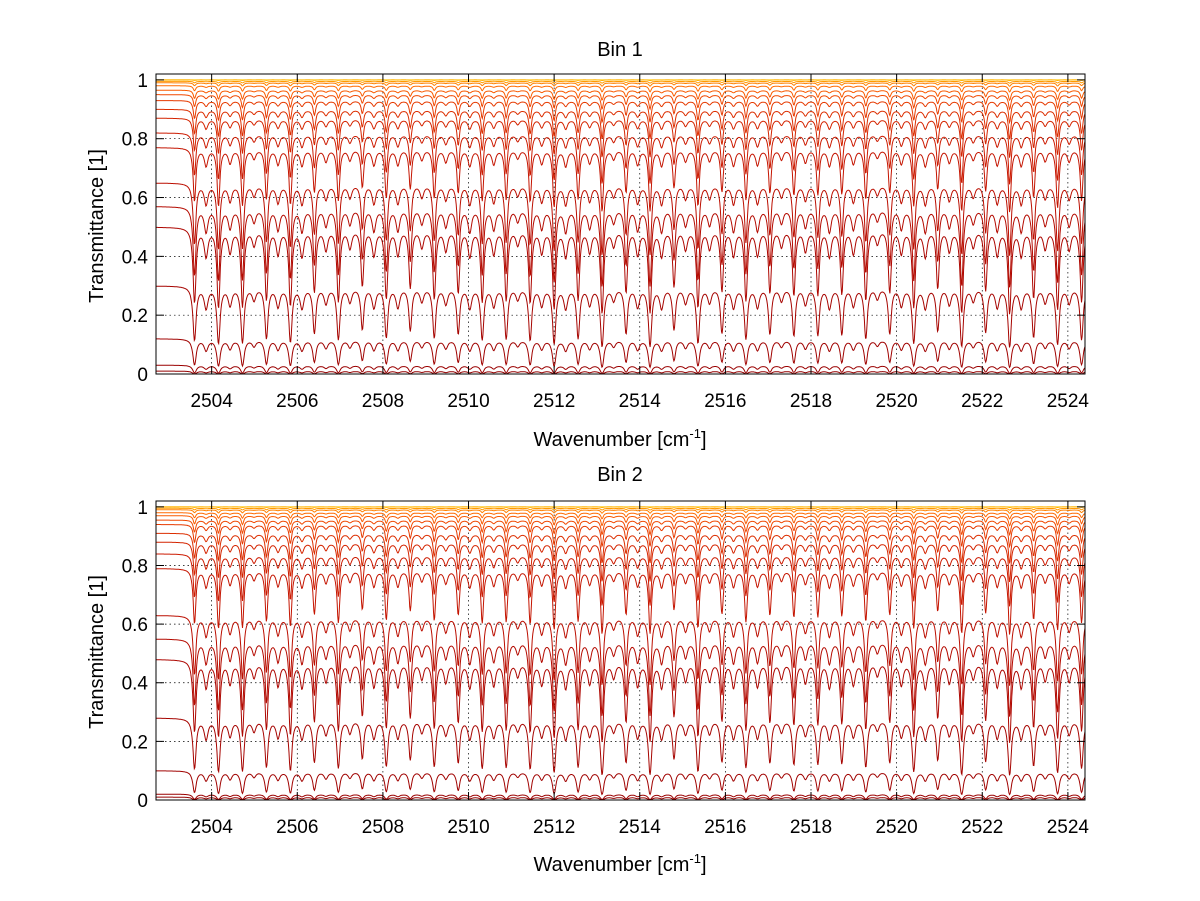 The image size is (1200, 901). Describe the element at coordinates (620, 50) in the screenshot. I see `chart-title: Bin 1` at that location.